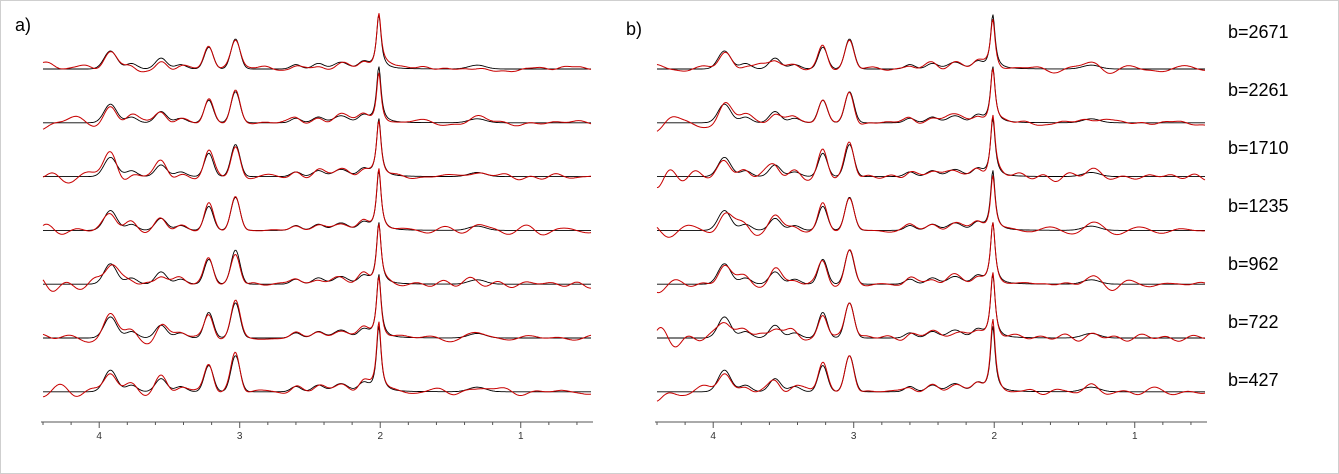  I want to click on b-value-label: b=1235, so click(1258, 206).